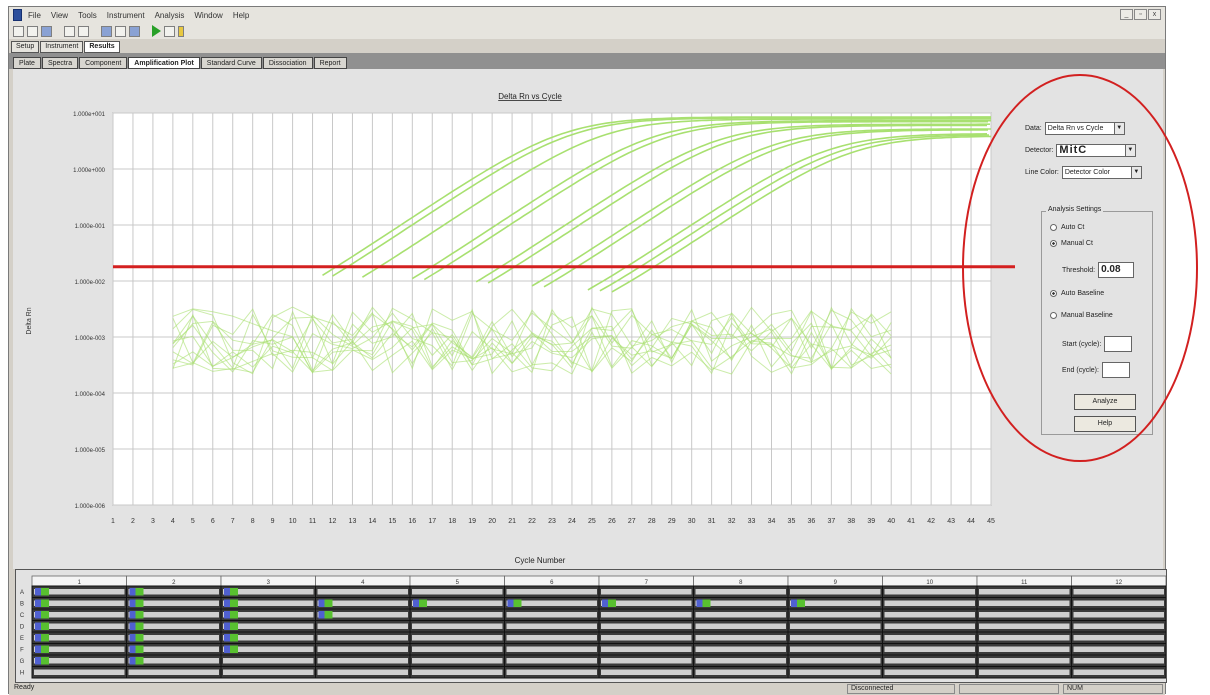 Image resolution: width=1210 pixels, height=695 pixels. Describe the element at coordinates (25, 47) in the screenshot. I see `tab-setup: Setup` at that location.